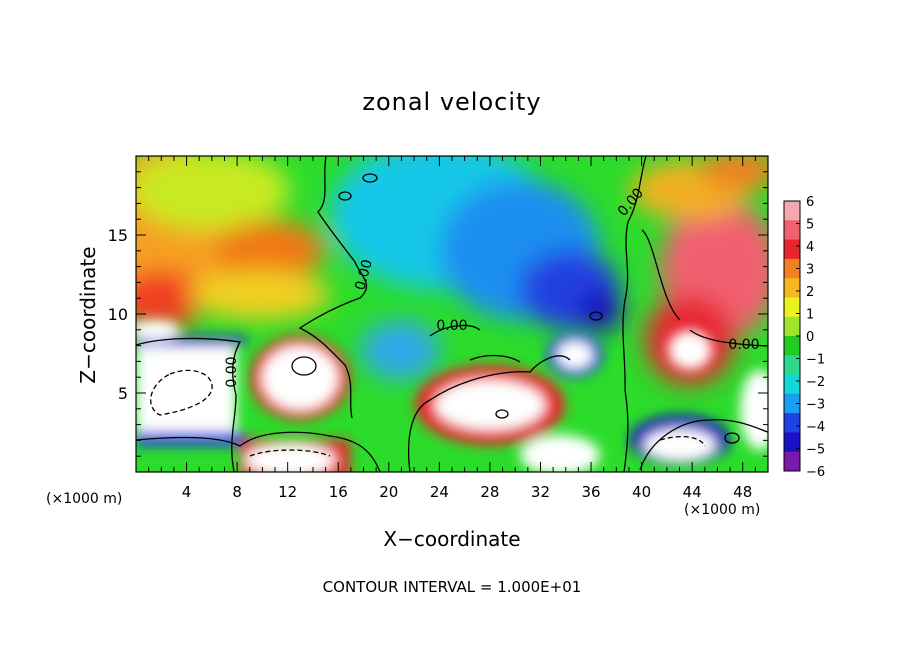 The height and width of the screenshot is (654, 904). I want to click on colorbar-tick-label: −6, so click(815, 472).